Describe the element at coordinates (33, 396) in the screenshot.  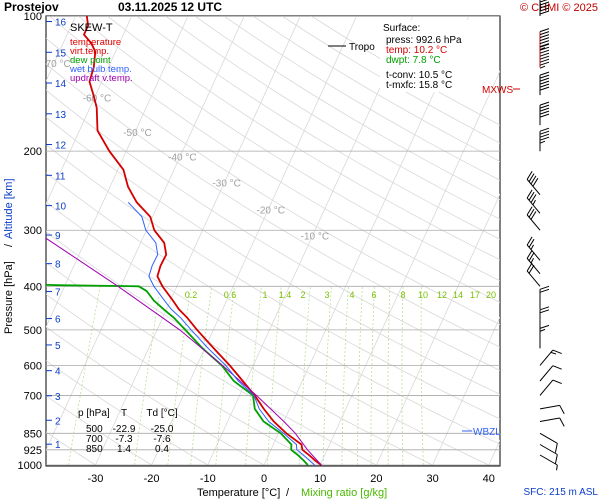
I see `pressure-tick-label: 700` at that location.